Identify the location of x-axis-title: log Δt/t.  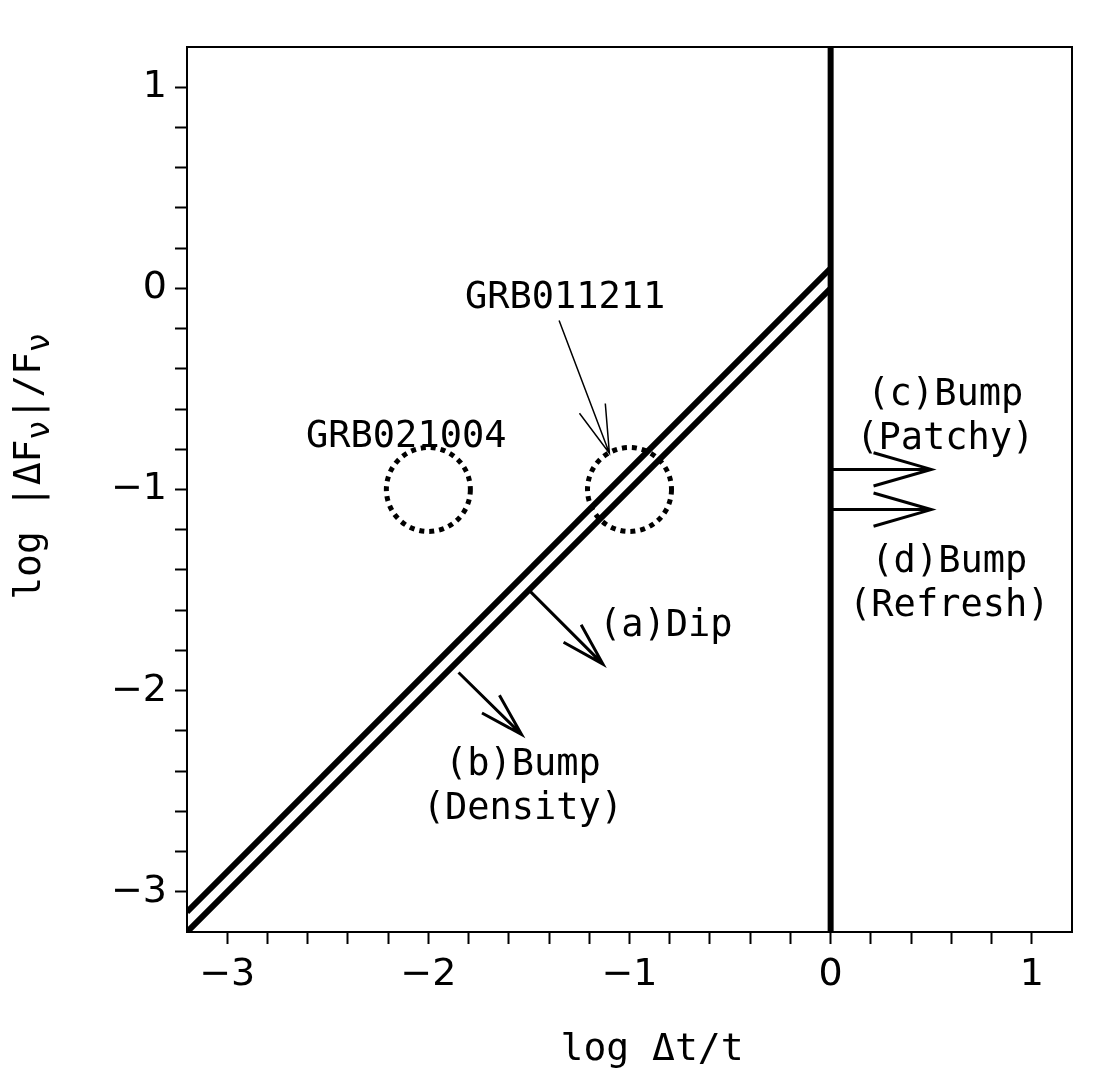
(652, 1047).